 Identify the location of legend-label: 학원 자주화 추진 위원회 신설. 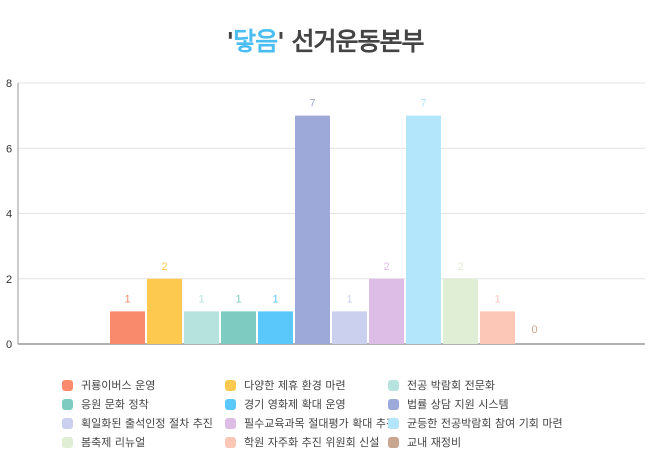
(312, 442).